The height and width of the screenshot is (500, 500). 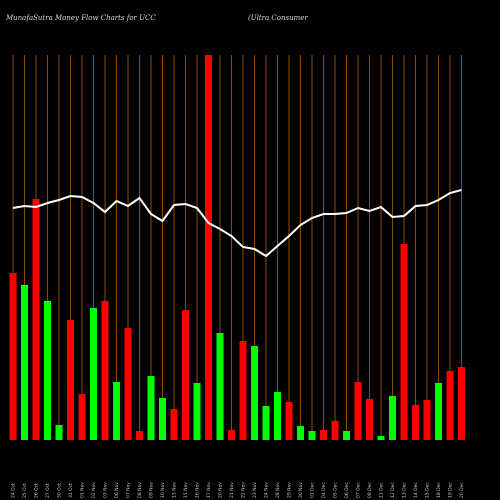 What do you see at coordinates (382, 490) in the screenshot?
I see `x-tick-label: 11 Dec` at bounding box center [382, 490].